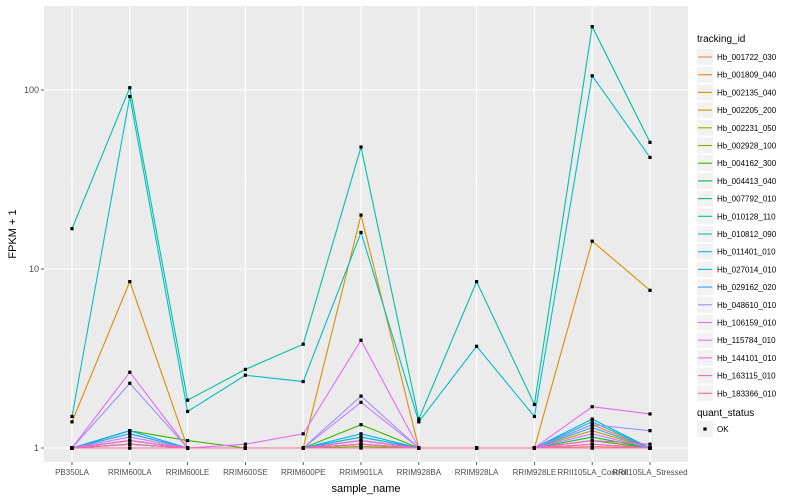  What do you see at coordinates (245, 472) in the screenshot?
I see `x-tick-label: RRIM600SE` at bounding box center [245, 472].